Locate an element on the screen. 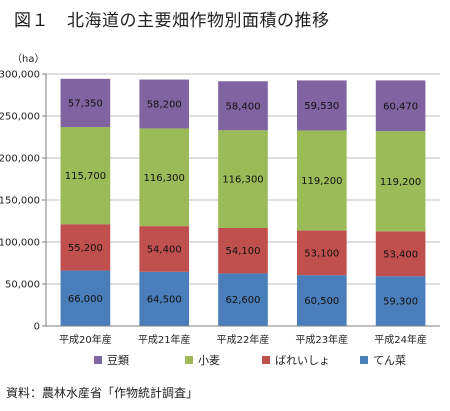  data-label: 59,300 is located at coordinates (400, 302).